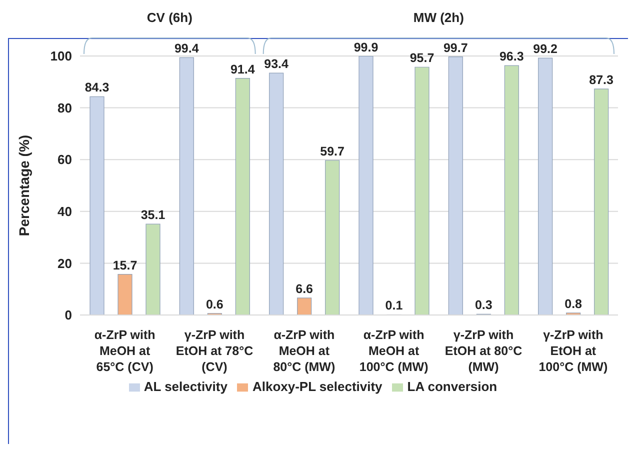  Describe the element at coordinates (393, 351) in the screenshot. I see `x-tick-label: α-ZrP with MeOH at 100°C (MW)` at that location.